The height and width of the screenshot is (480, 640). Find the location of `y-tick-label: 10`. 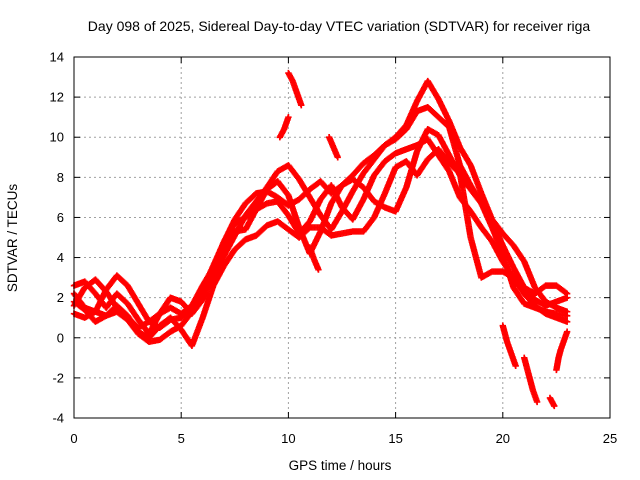

y-tick-label: 10 is located at coordinates (57, 137).